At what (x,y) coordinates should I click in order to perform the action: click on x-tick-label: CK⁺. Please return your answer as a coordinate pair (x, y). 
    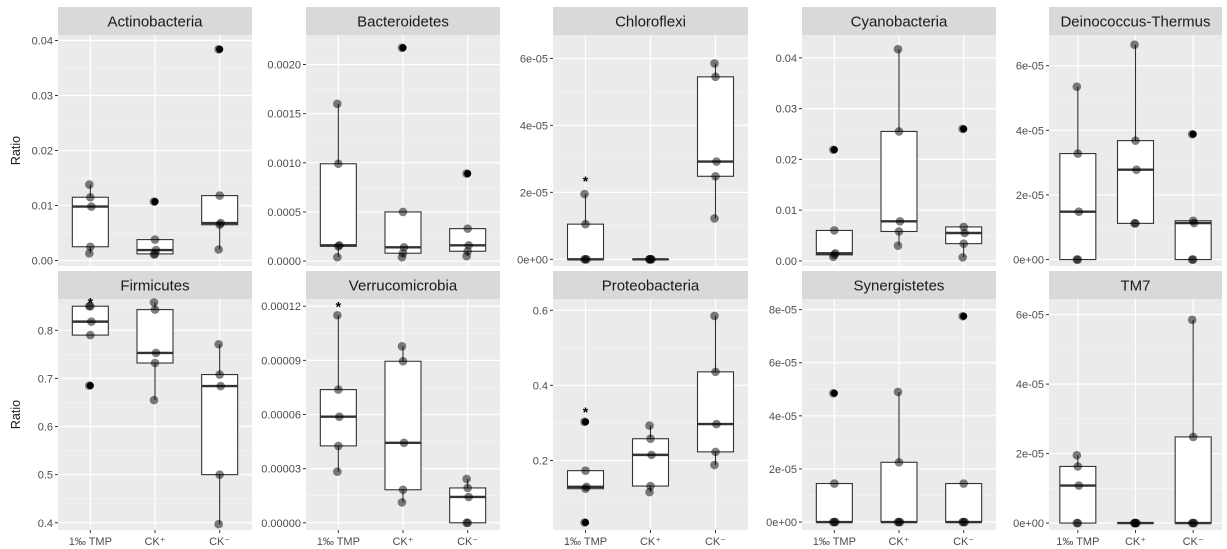
    Looking at the image, I should click on (1135, 542).